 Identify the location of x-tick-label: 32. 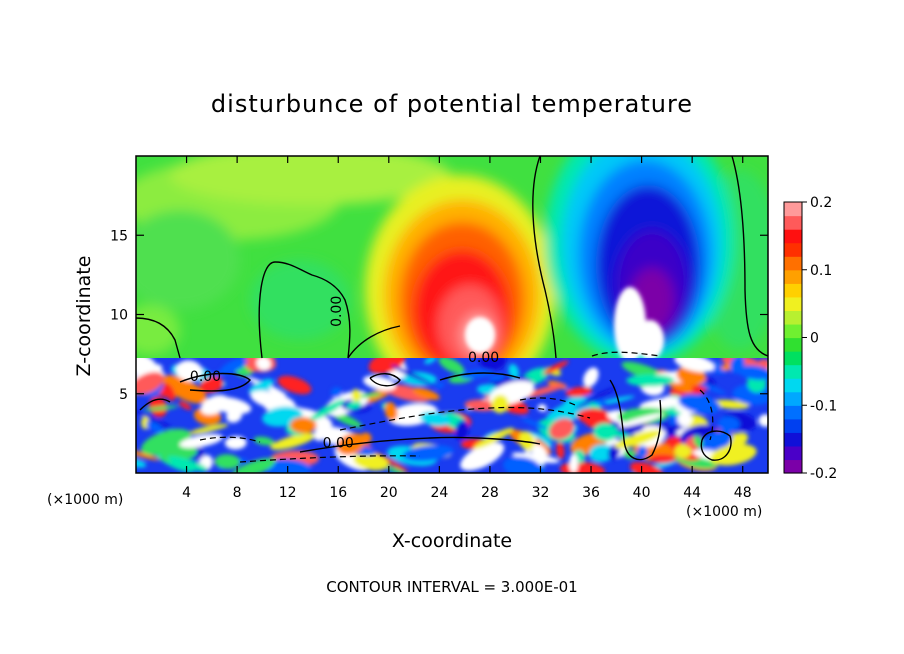
(541, 493).